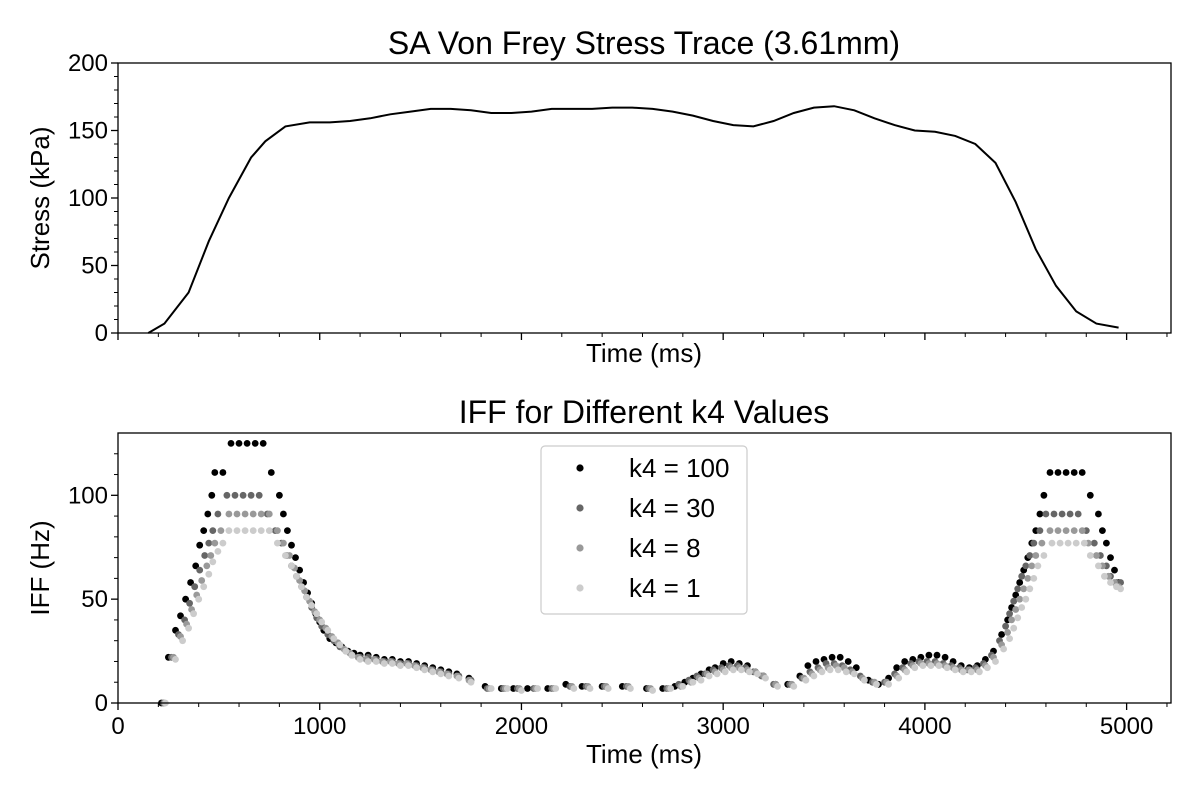  I want to click on legend-box, so click(644, 530).